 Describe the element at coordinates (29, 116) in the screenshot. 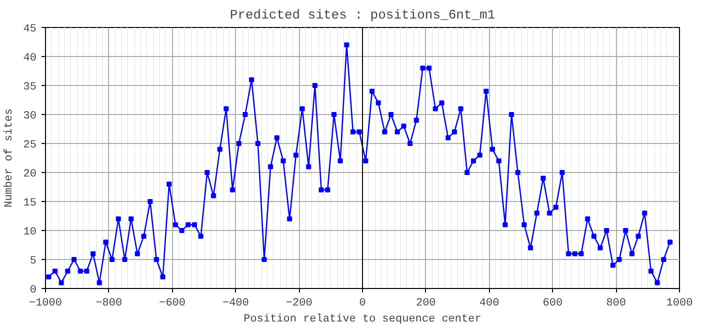

I see `y-tick-label: 30` at that location.